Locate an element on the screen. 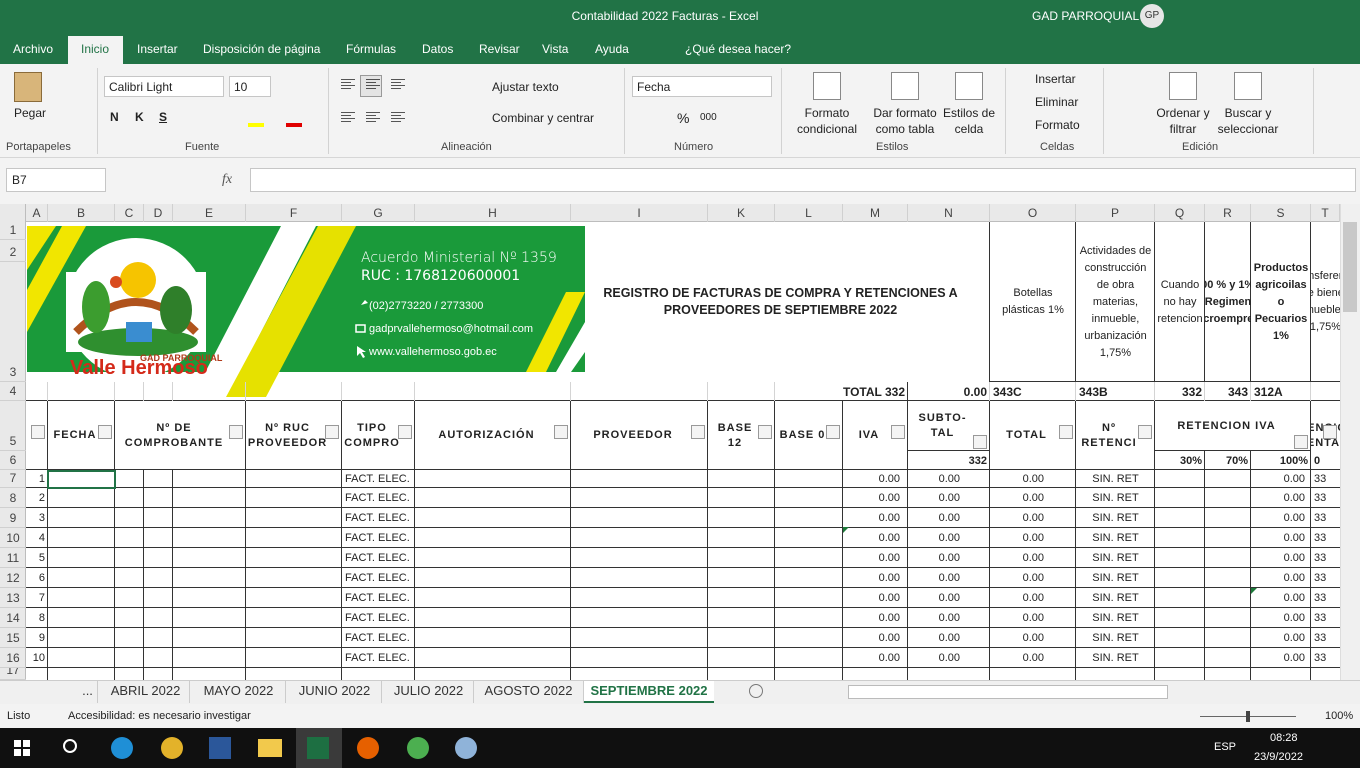  cell-styles: celda is located at coordinates (969, 129).